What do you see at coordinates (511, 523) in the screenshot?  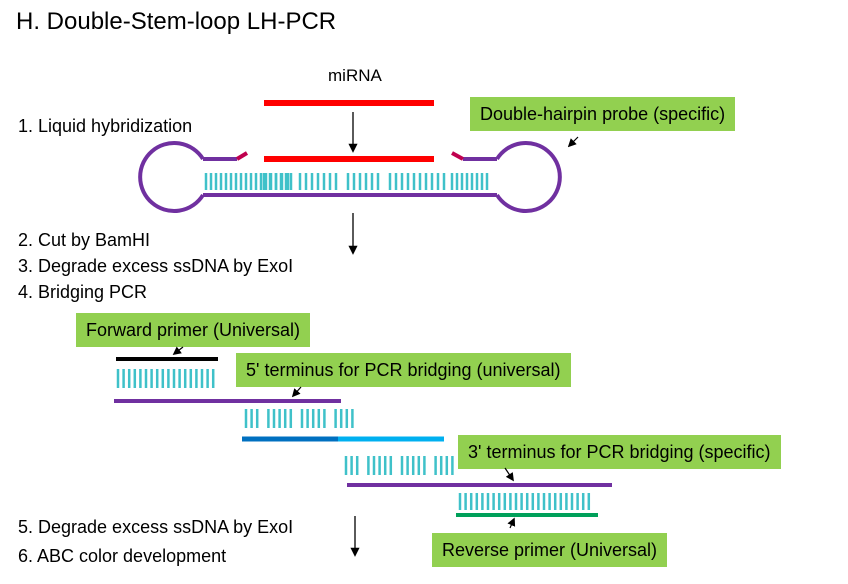 I see `reverse-pointer-arrow` at bounding box center [511, 523].